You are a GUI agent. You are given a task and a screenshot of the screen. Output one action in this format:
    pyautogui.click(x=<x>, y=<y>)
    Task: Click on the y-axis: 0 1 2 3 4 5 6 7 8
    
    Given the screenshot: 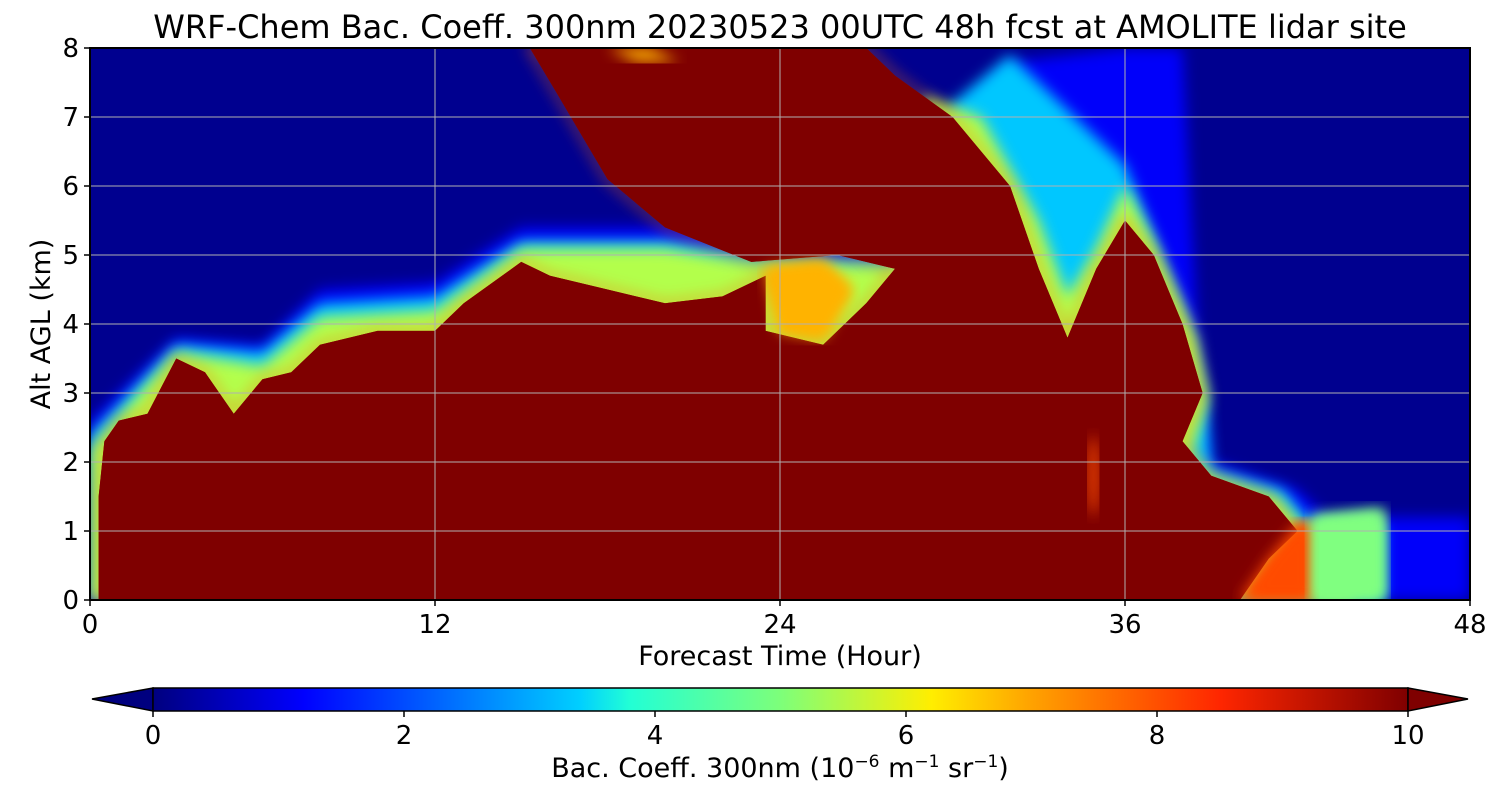 What is the action you would take?
    pyautogui.click(x=76, y=325)
    